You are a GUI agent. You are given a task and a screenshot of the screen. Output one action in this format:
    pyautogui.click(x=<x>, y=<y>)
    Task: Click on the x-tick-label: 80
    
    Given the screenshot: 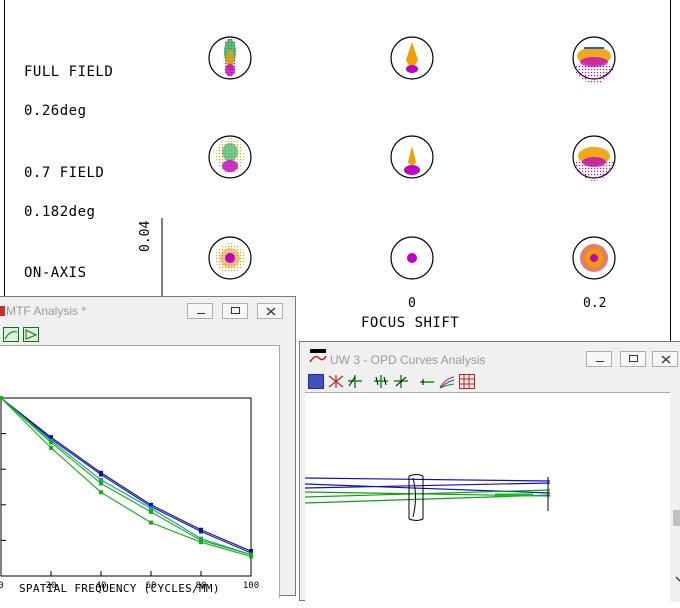 What is the action you would take?
    pyautogui.click(x=201, y=586)
    